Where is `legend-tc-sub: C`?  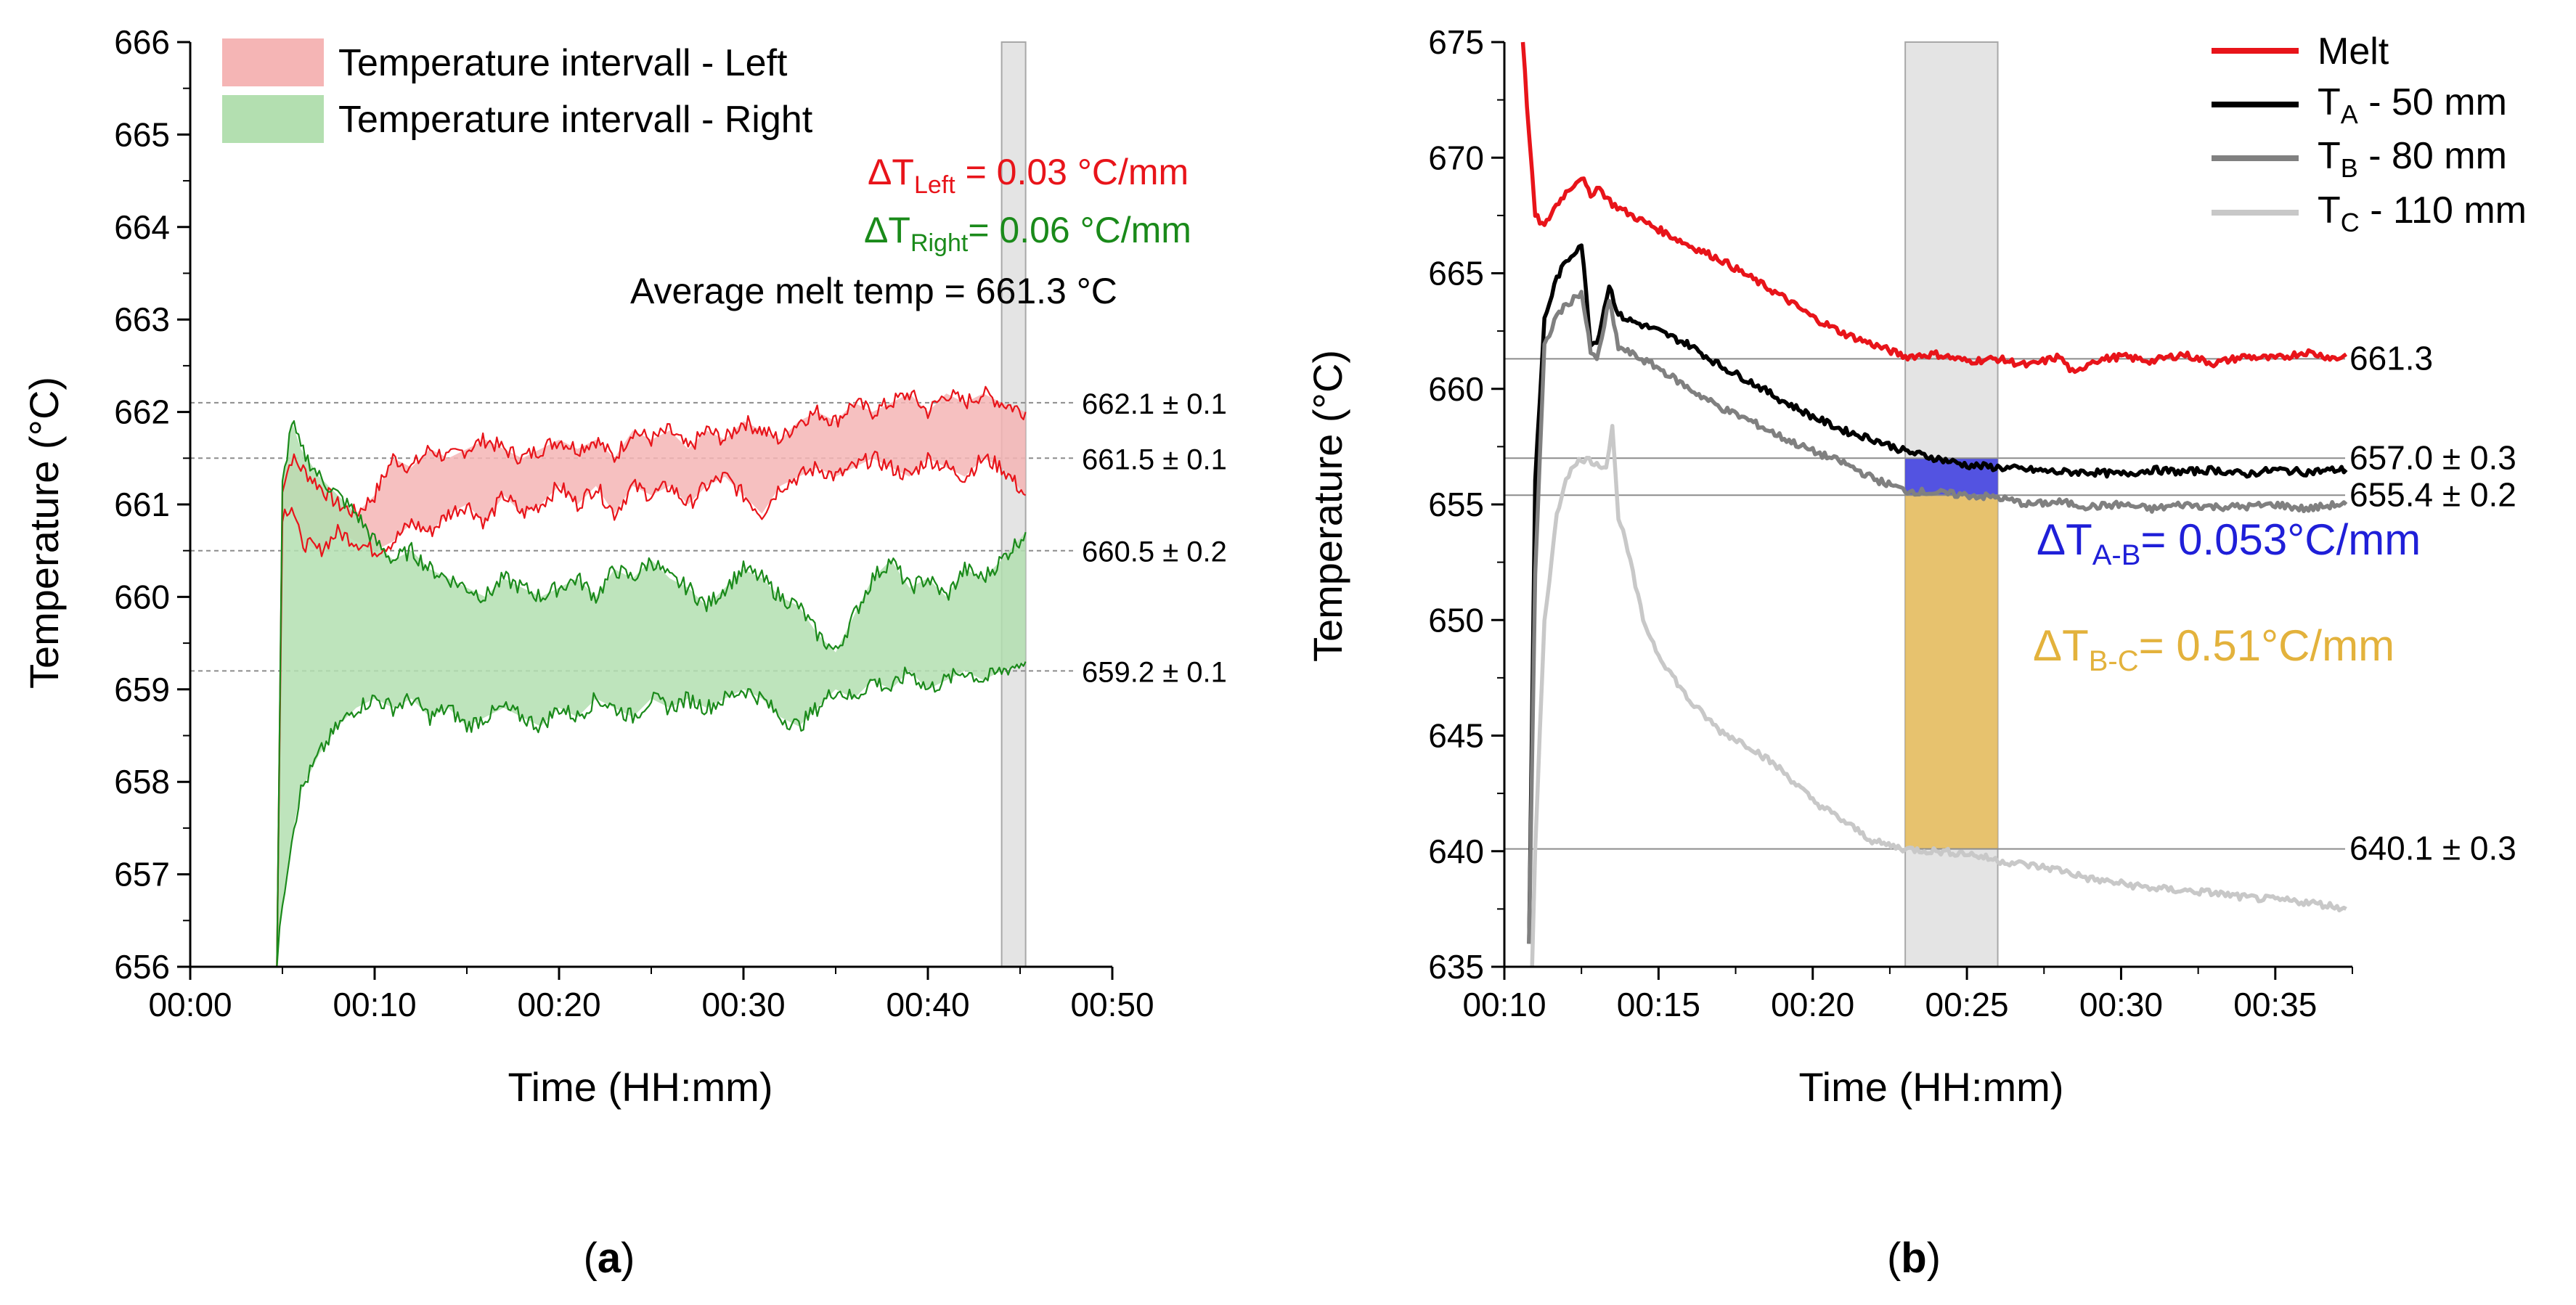
legend-tc-sub: C is located at coordinates (2350, 222).